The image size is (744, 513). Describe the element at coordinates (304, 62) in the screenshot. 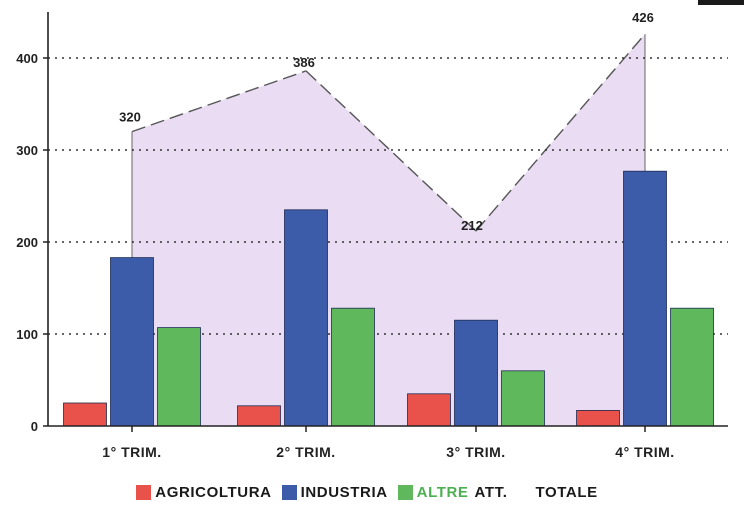

I see `total-point-label: 386` at that location.